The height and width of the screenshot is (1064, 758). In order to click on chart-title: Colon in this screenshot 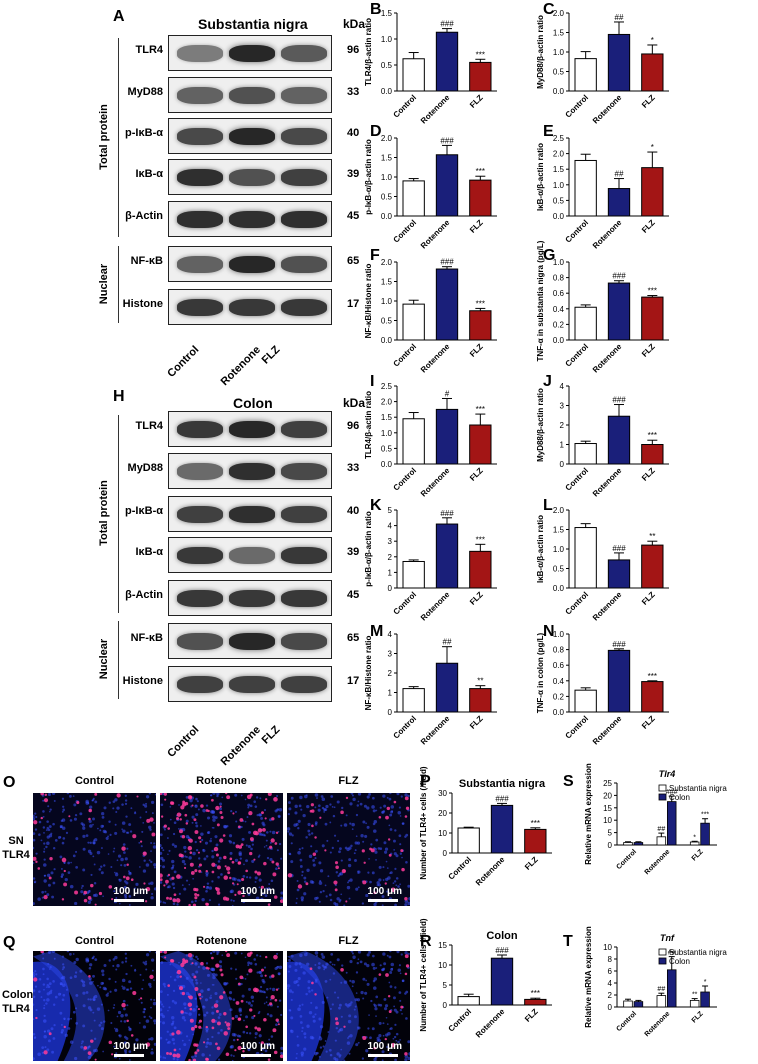, I will do `click(501, 936)`.